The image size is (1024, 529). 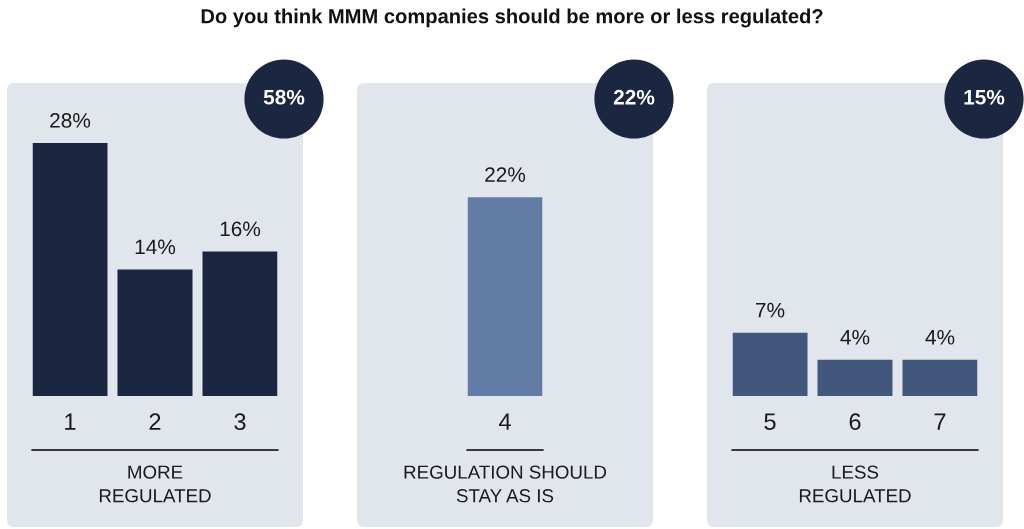 I want to click on x-tick-label: 5, so click(x=770, y=422).